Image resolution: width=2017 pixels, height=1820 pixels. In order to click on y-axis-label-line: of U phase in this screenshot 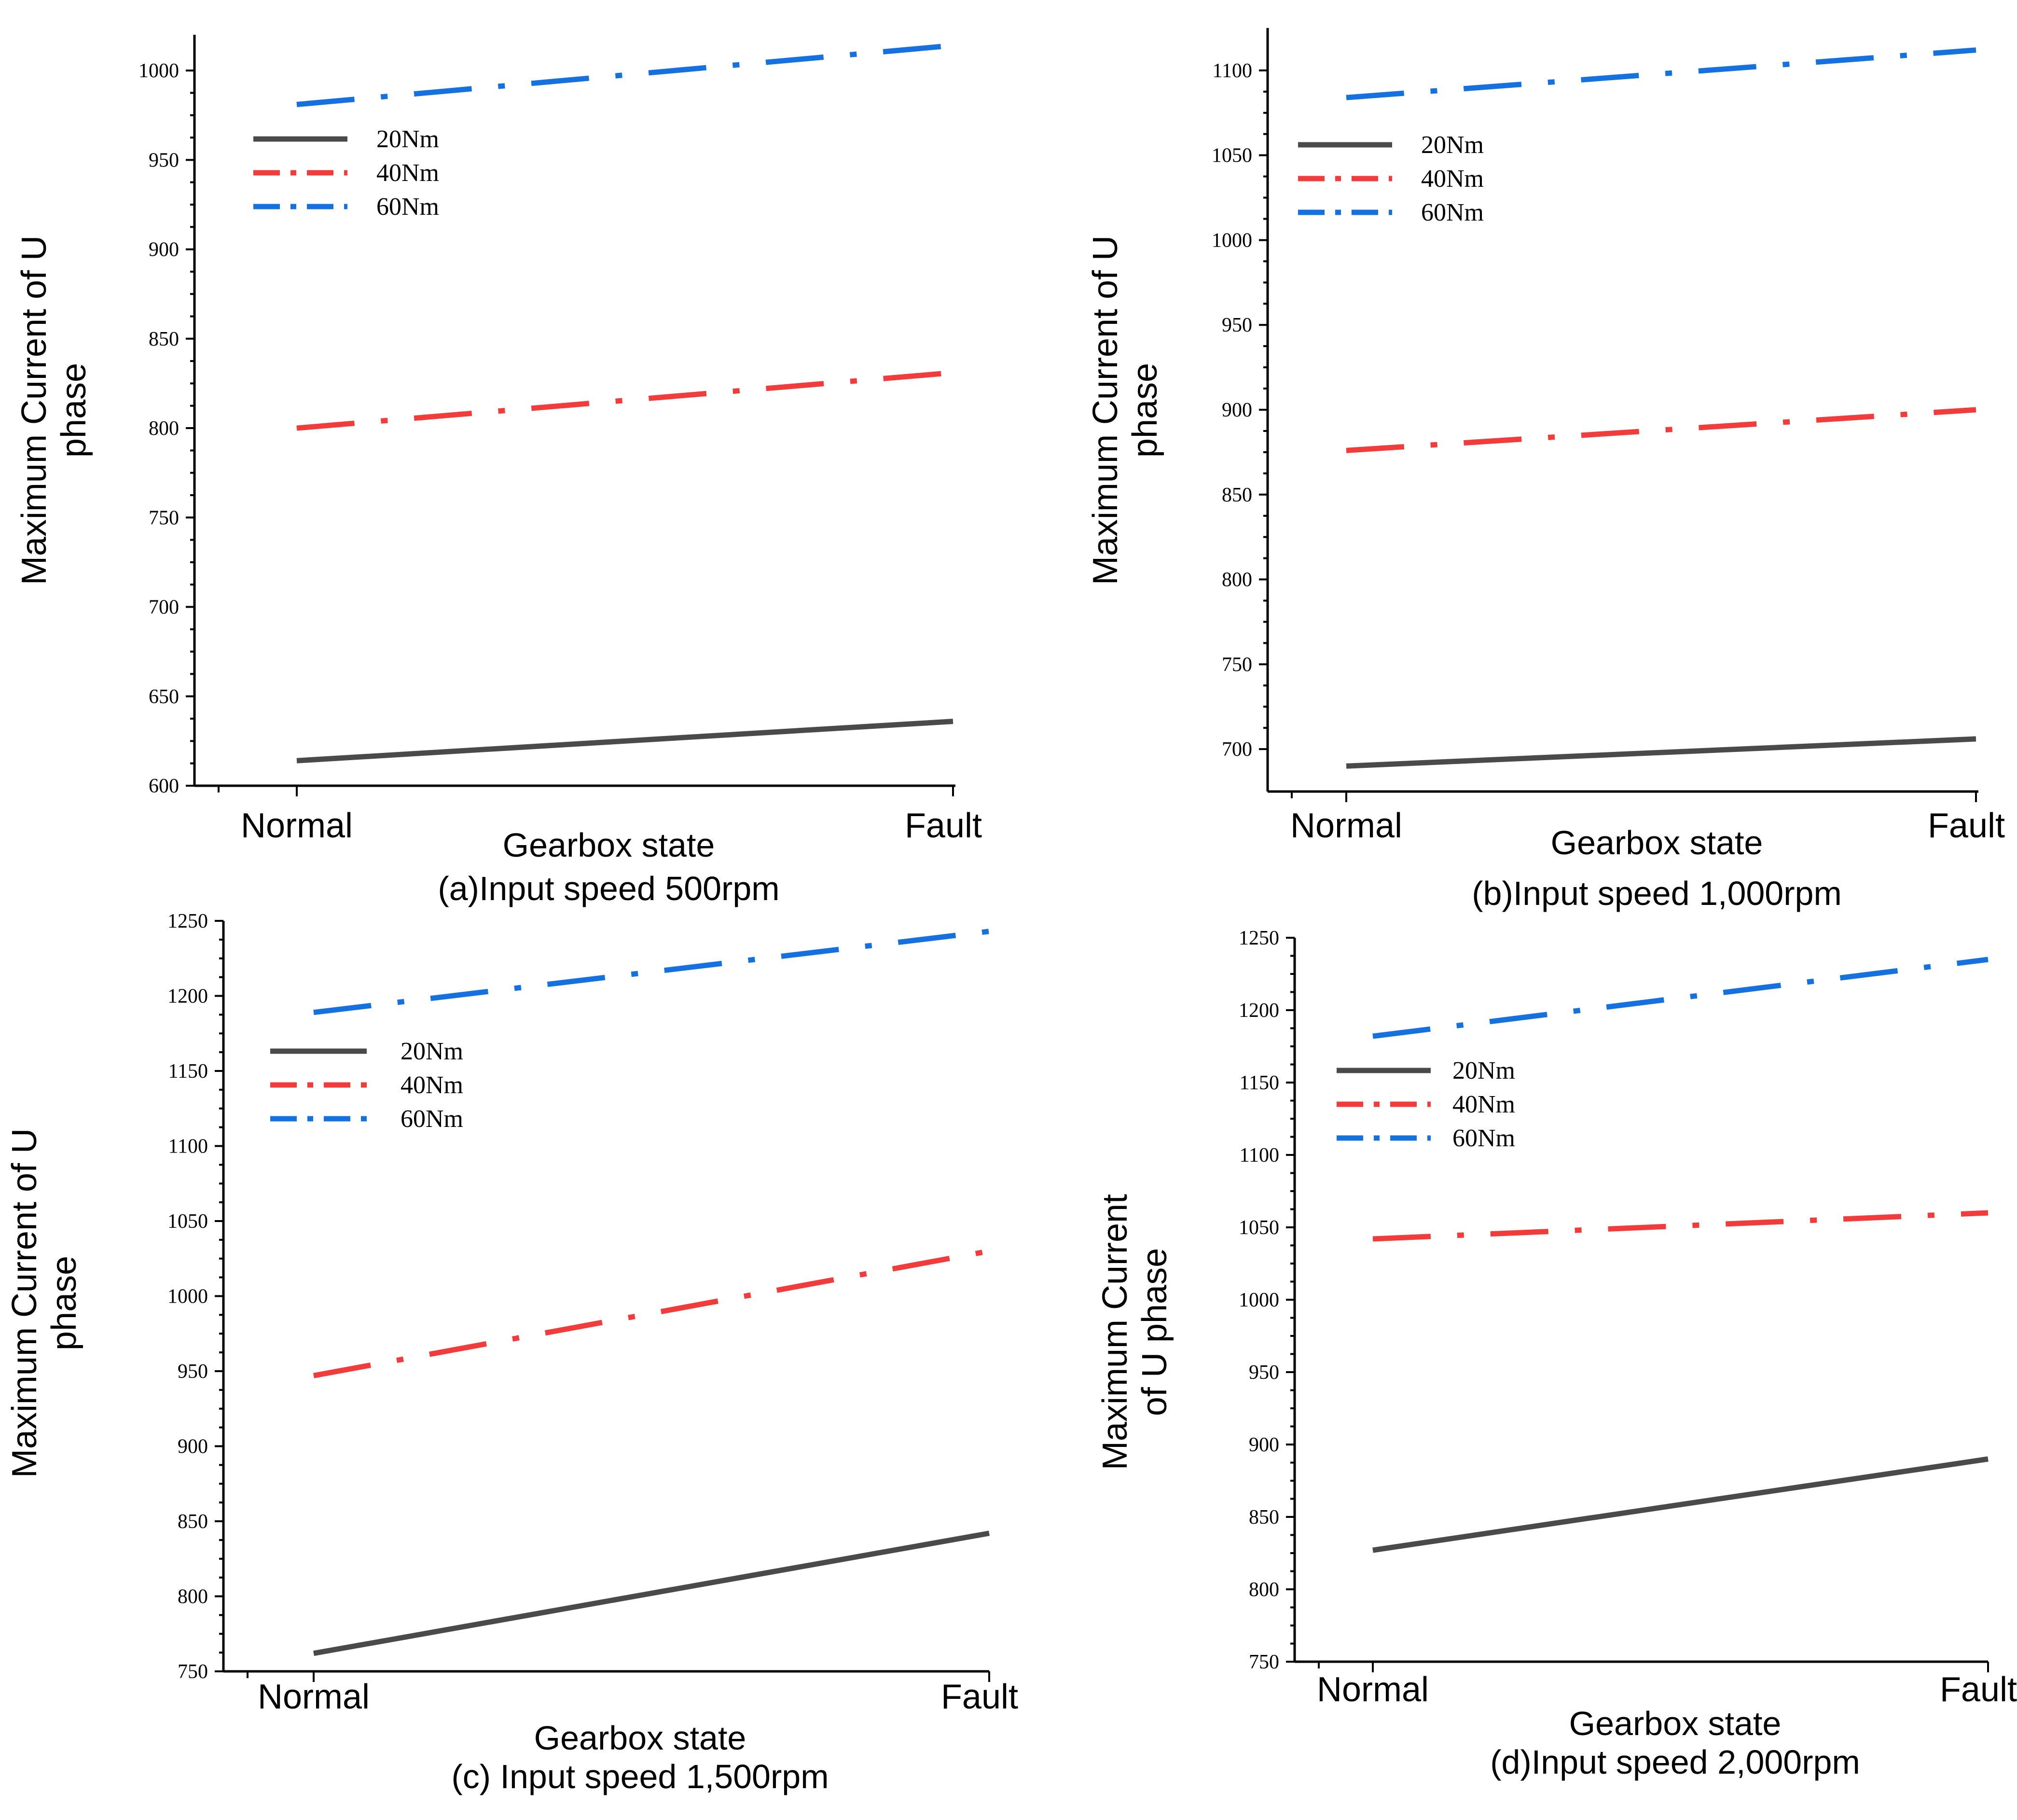, I will do `click(1154, 1332)`.